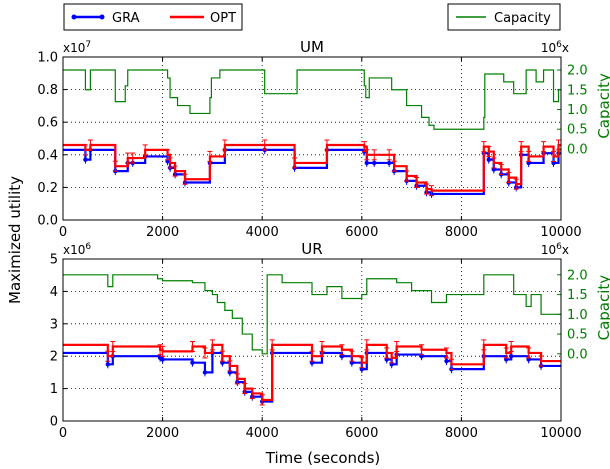  I want to click on panel-title: UM, so click(312, 47).